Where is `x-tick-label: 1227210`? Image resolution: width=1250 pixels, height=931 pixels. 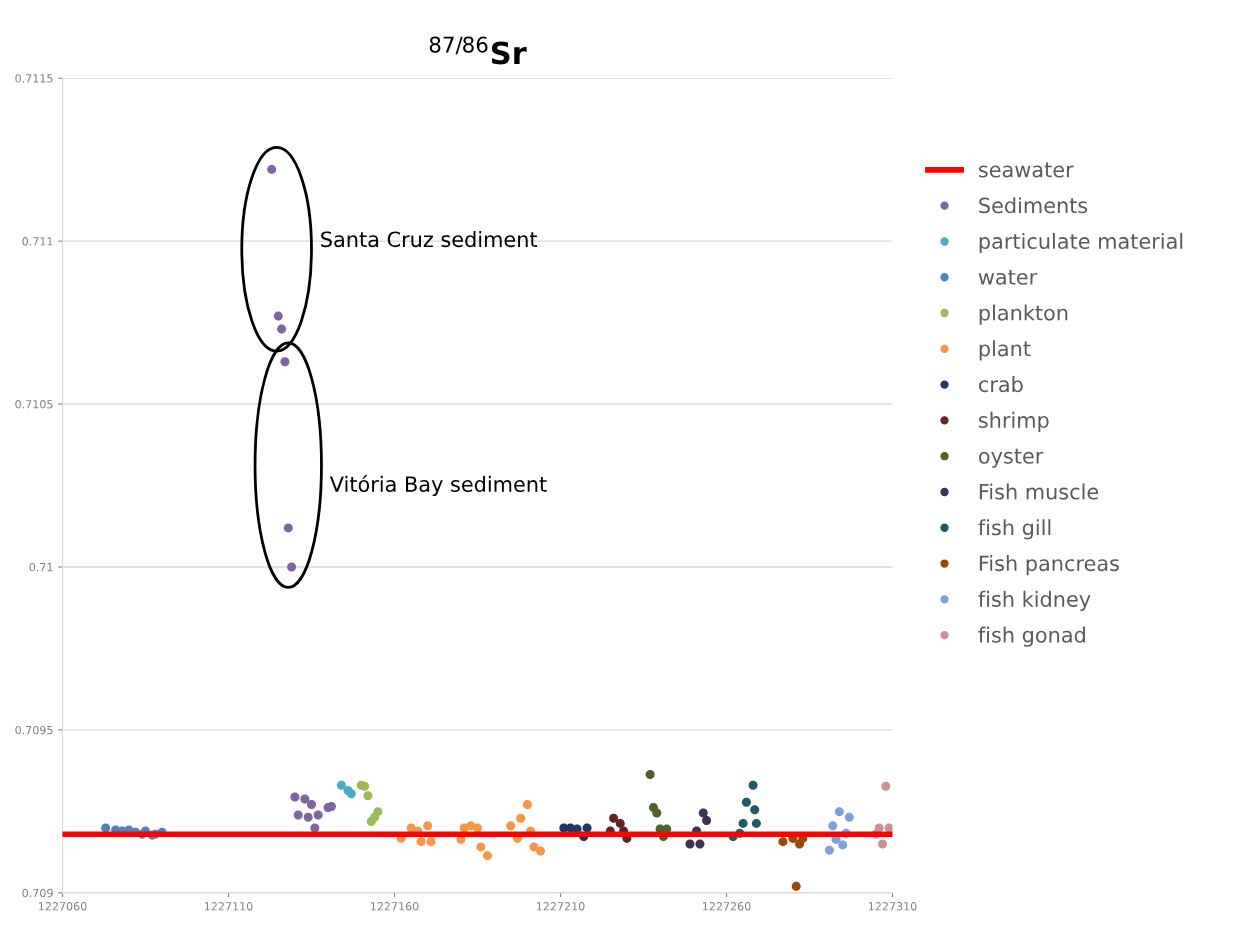
x-tick-label: 1227210 is located at coordinates (560, 906).